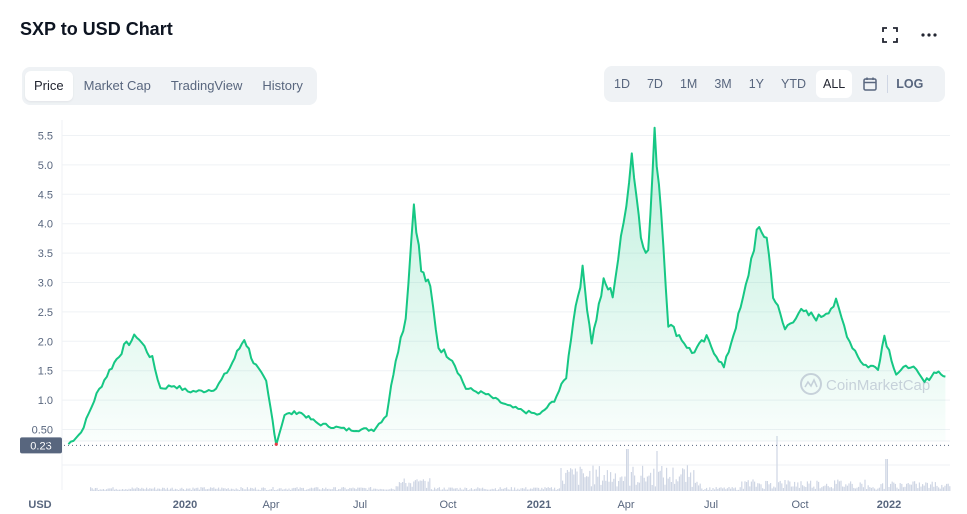 The image size is (967, 514). Describe the element at coordinates (834, 84) in the screenshot. I see `range-all: ALL` at that location.